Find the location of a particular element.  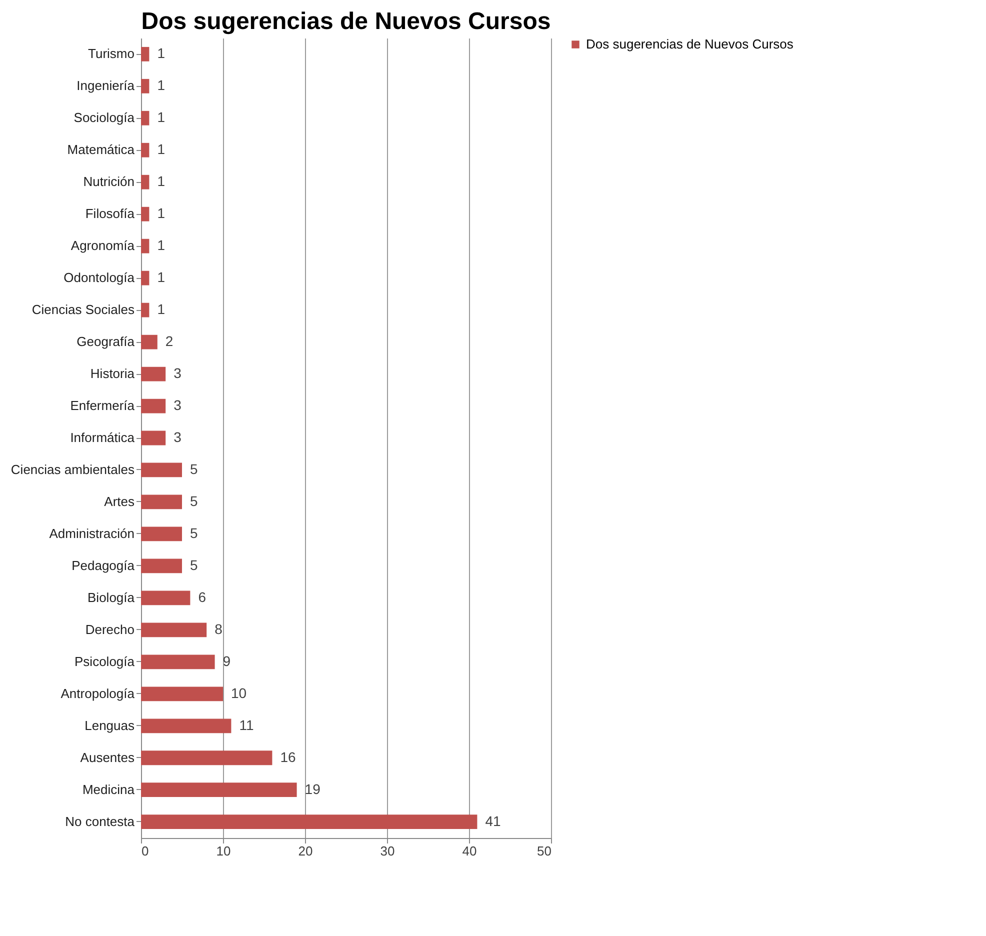

y-tick-label: Derecho is located at coordinates (109, 629).